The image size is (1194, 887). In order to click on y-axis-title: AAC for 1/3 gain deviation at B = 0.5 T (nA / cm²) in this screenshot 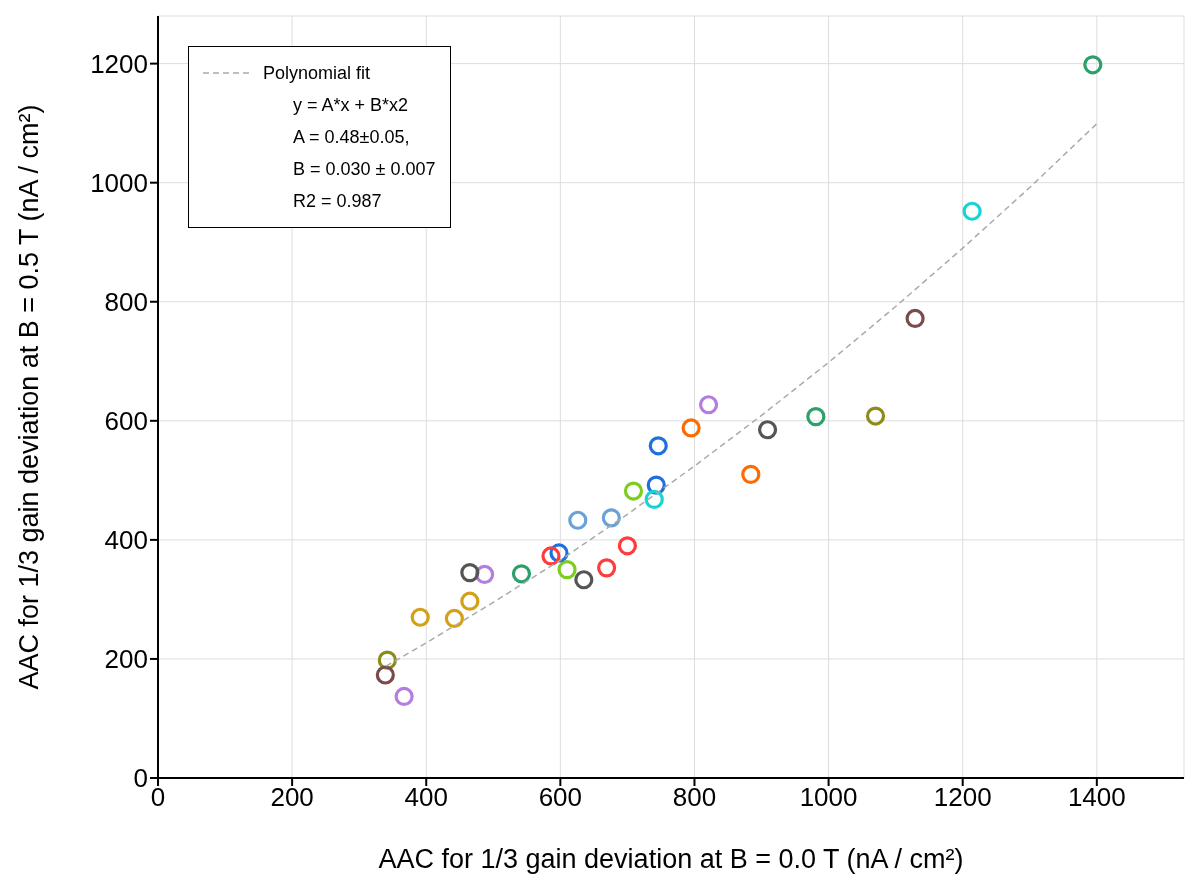, I will do `click(28, 397)`.